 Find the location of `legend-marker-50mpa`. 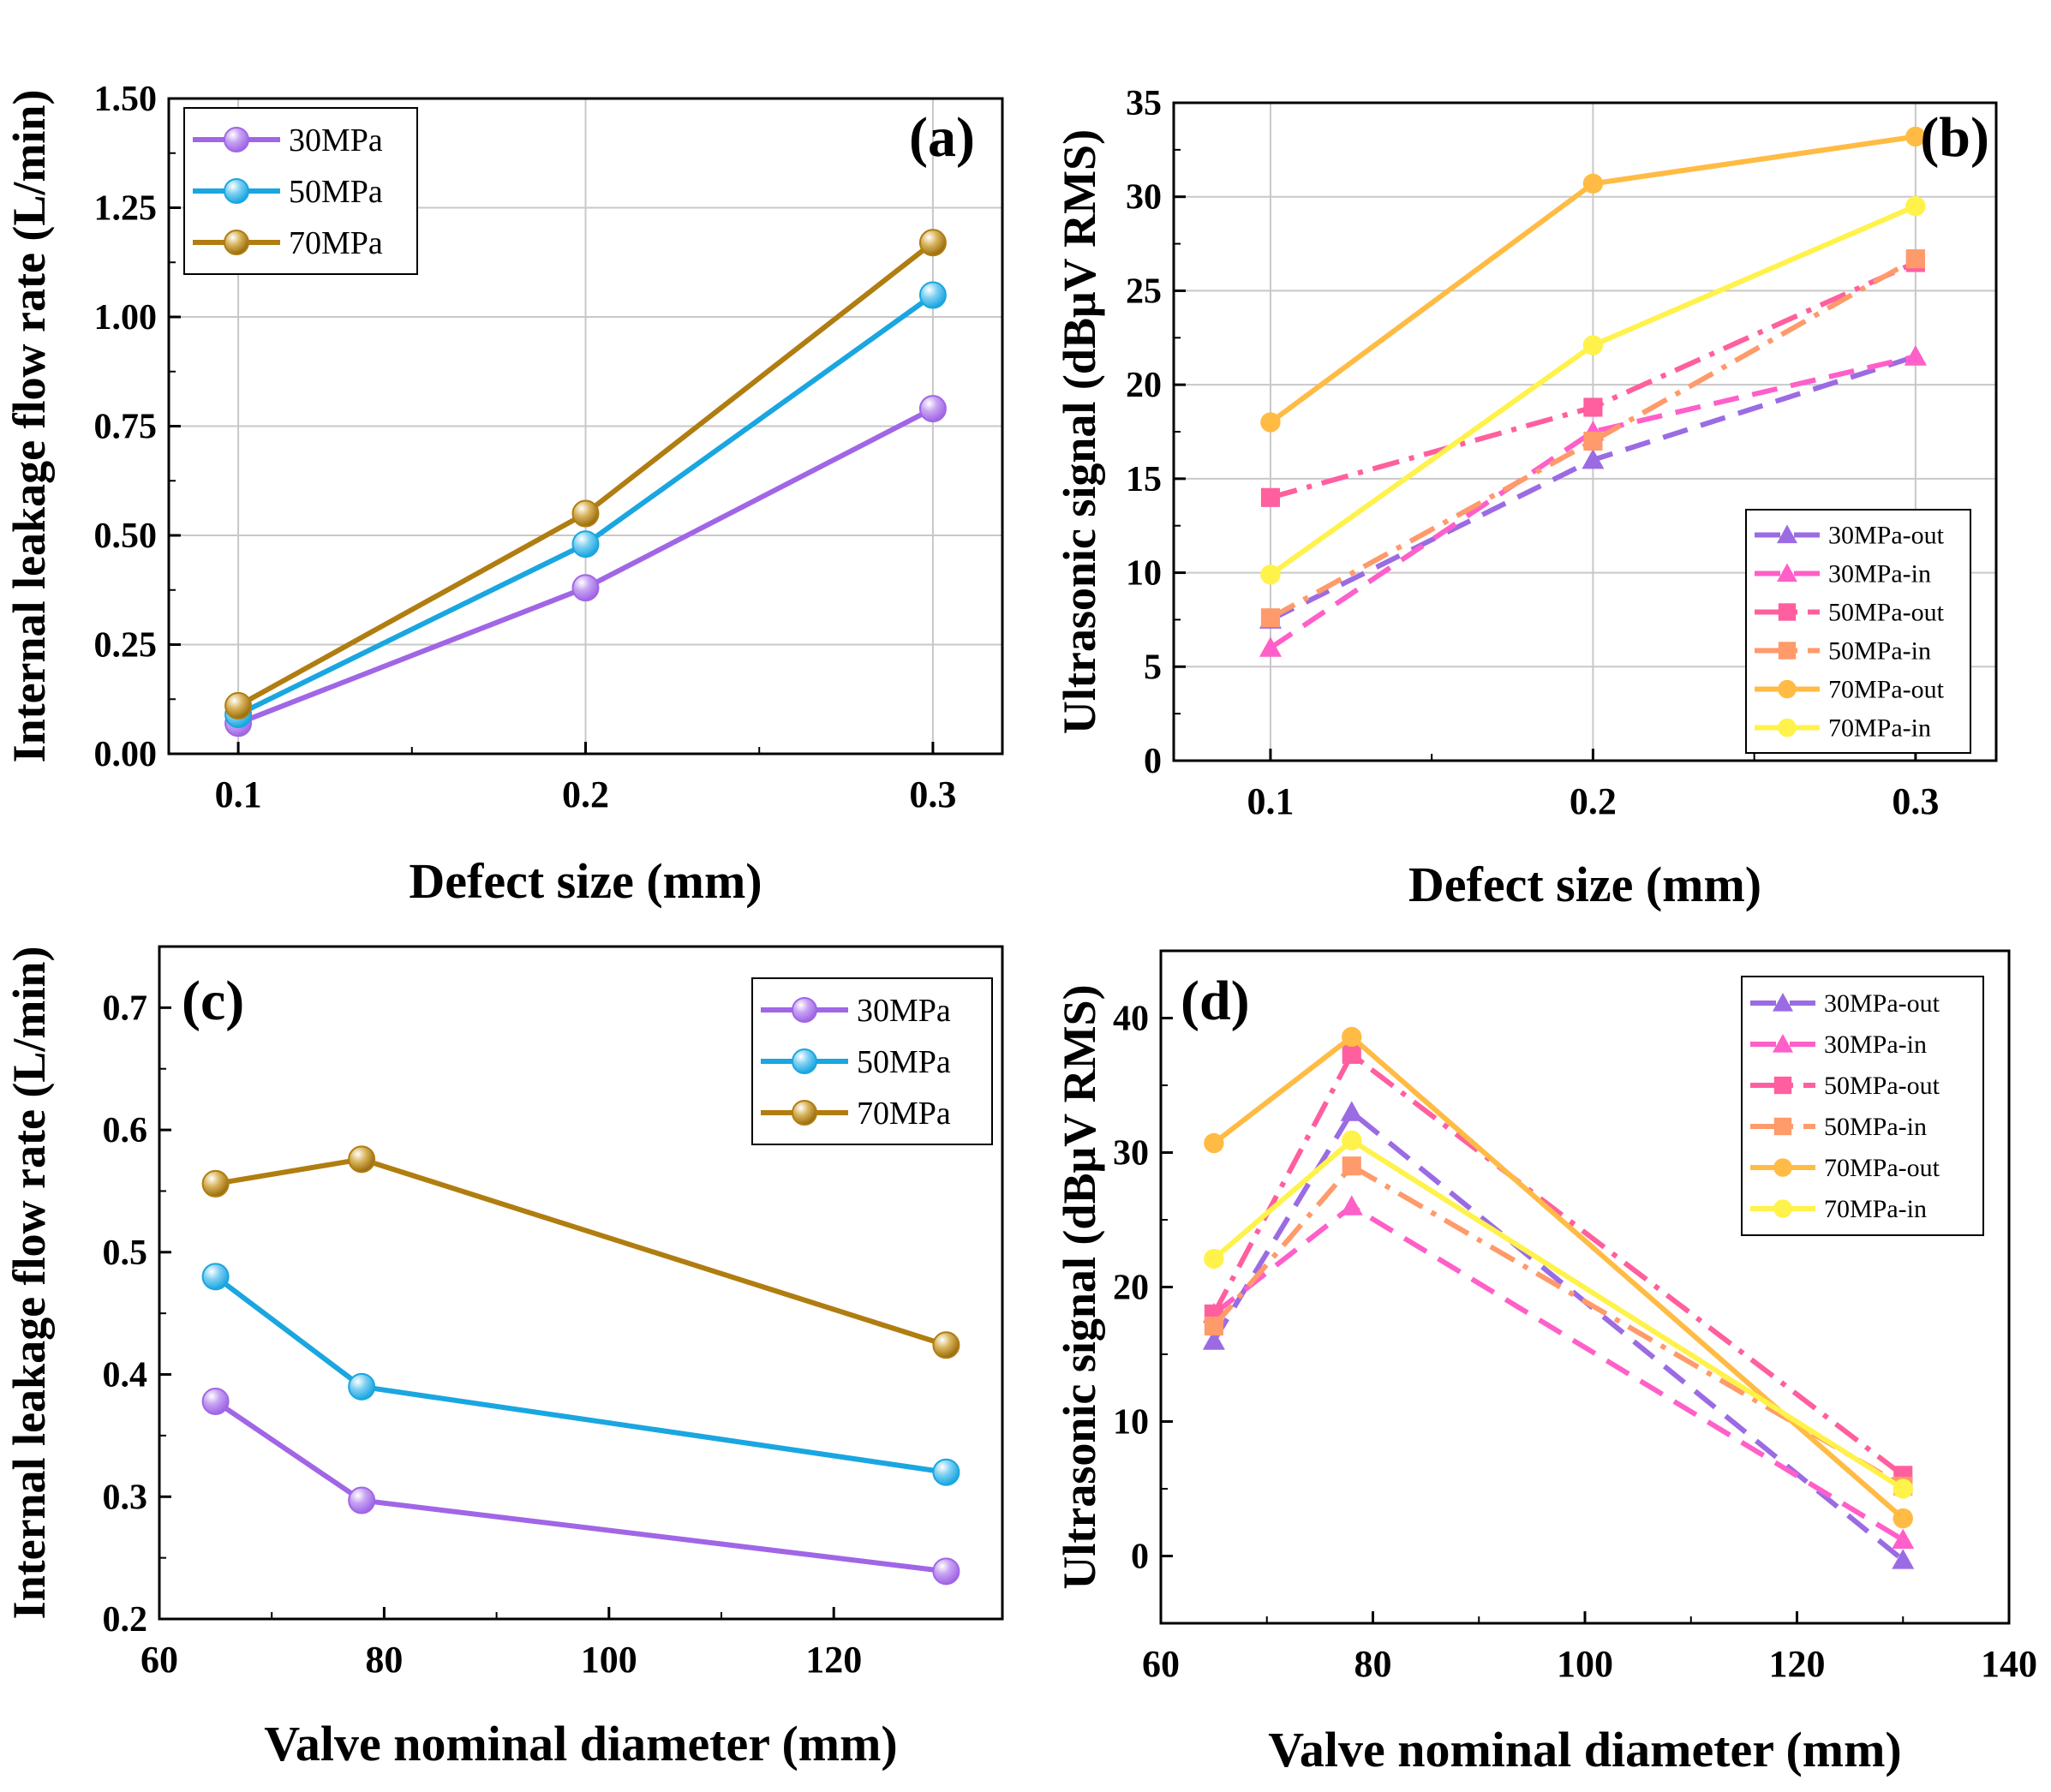

legend-marker-50mpa is located at coordinates (236, 191).